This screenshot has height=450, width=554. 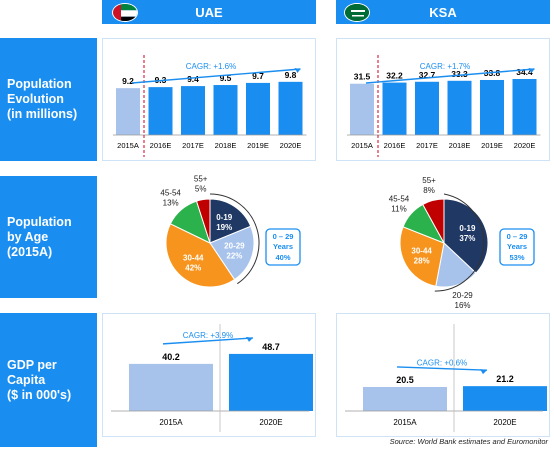 I want to click on bar-2016E, so click(x=160, y=111).